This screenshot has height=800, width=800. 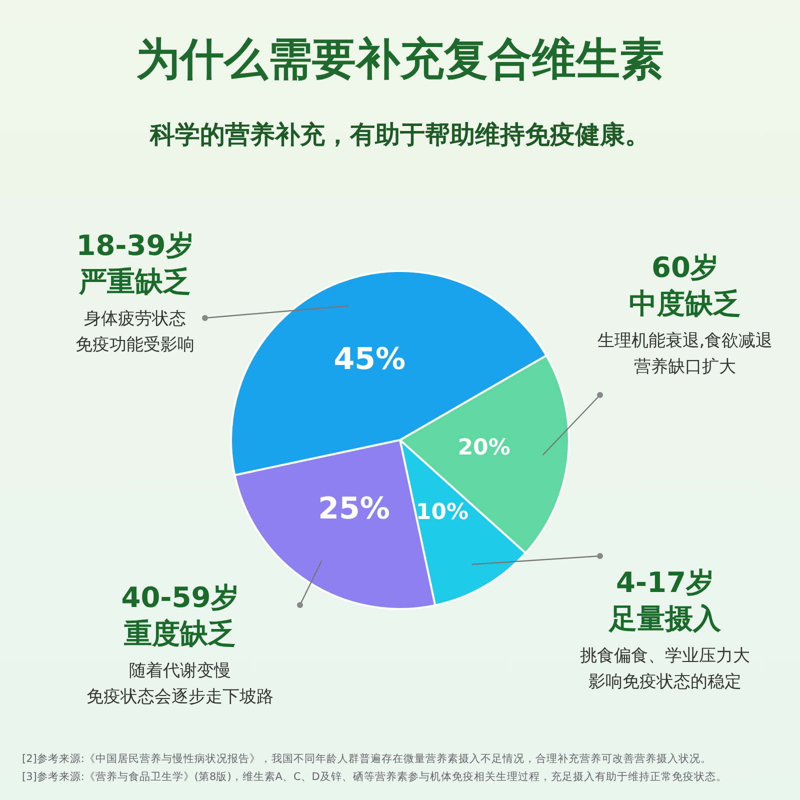 What do you see at coordinates (442, 512) in the screenshot?
I see `data-label: 10%` at bounding box center [442, 512].